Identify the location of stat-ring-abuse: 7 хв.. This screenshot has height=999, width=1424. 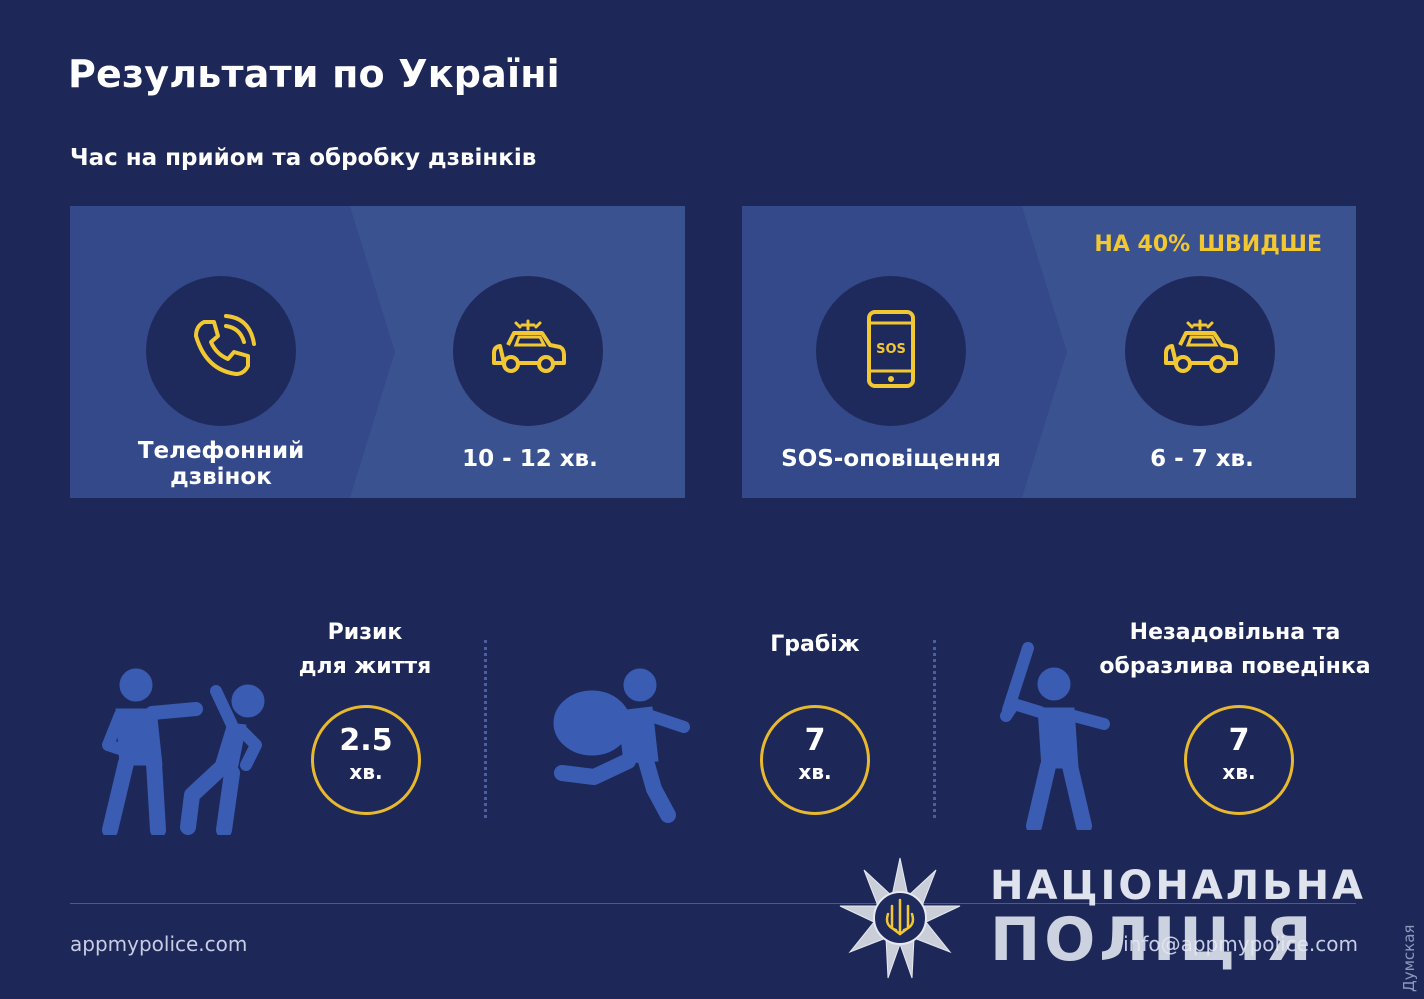
(1239, 760).